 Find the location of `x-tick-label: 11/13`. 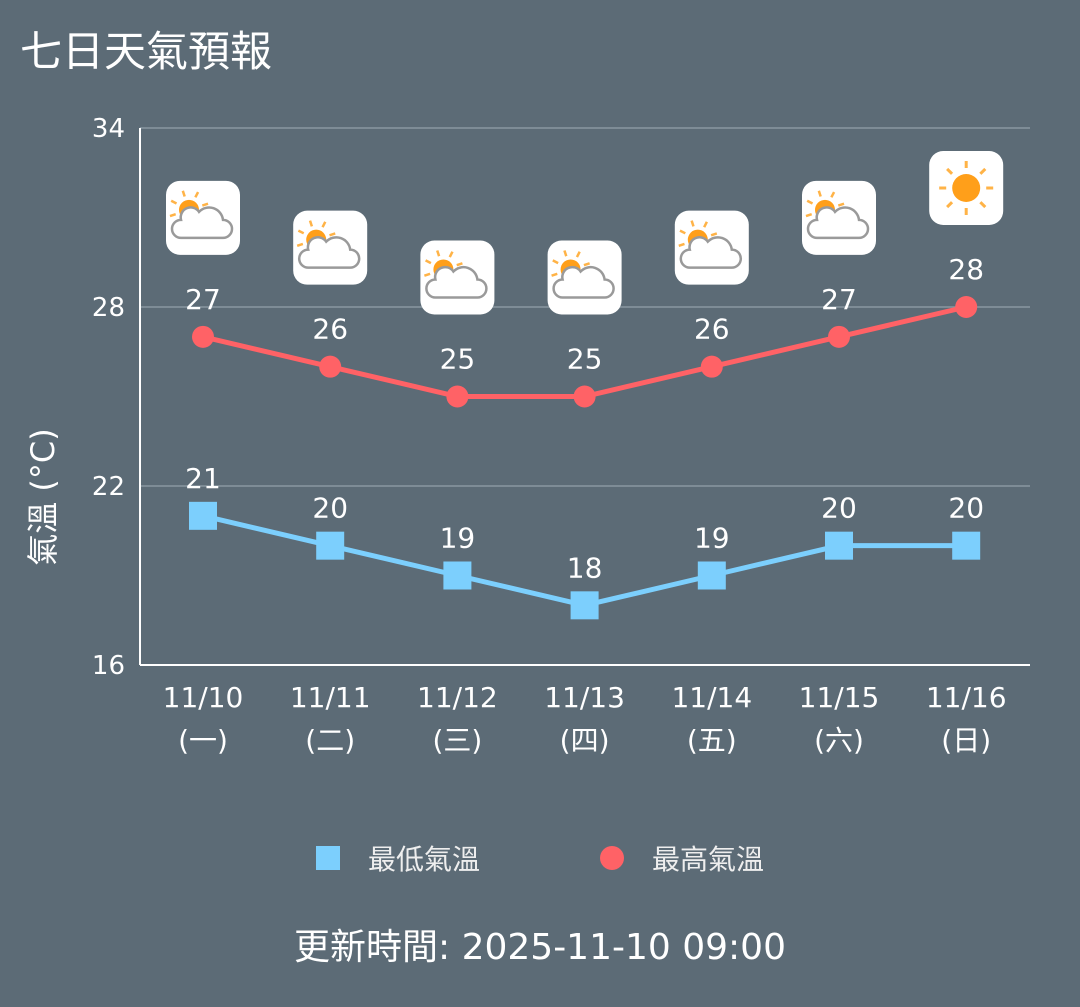

x-tick-label: 11/13 is located at coordinates (584, 697).